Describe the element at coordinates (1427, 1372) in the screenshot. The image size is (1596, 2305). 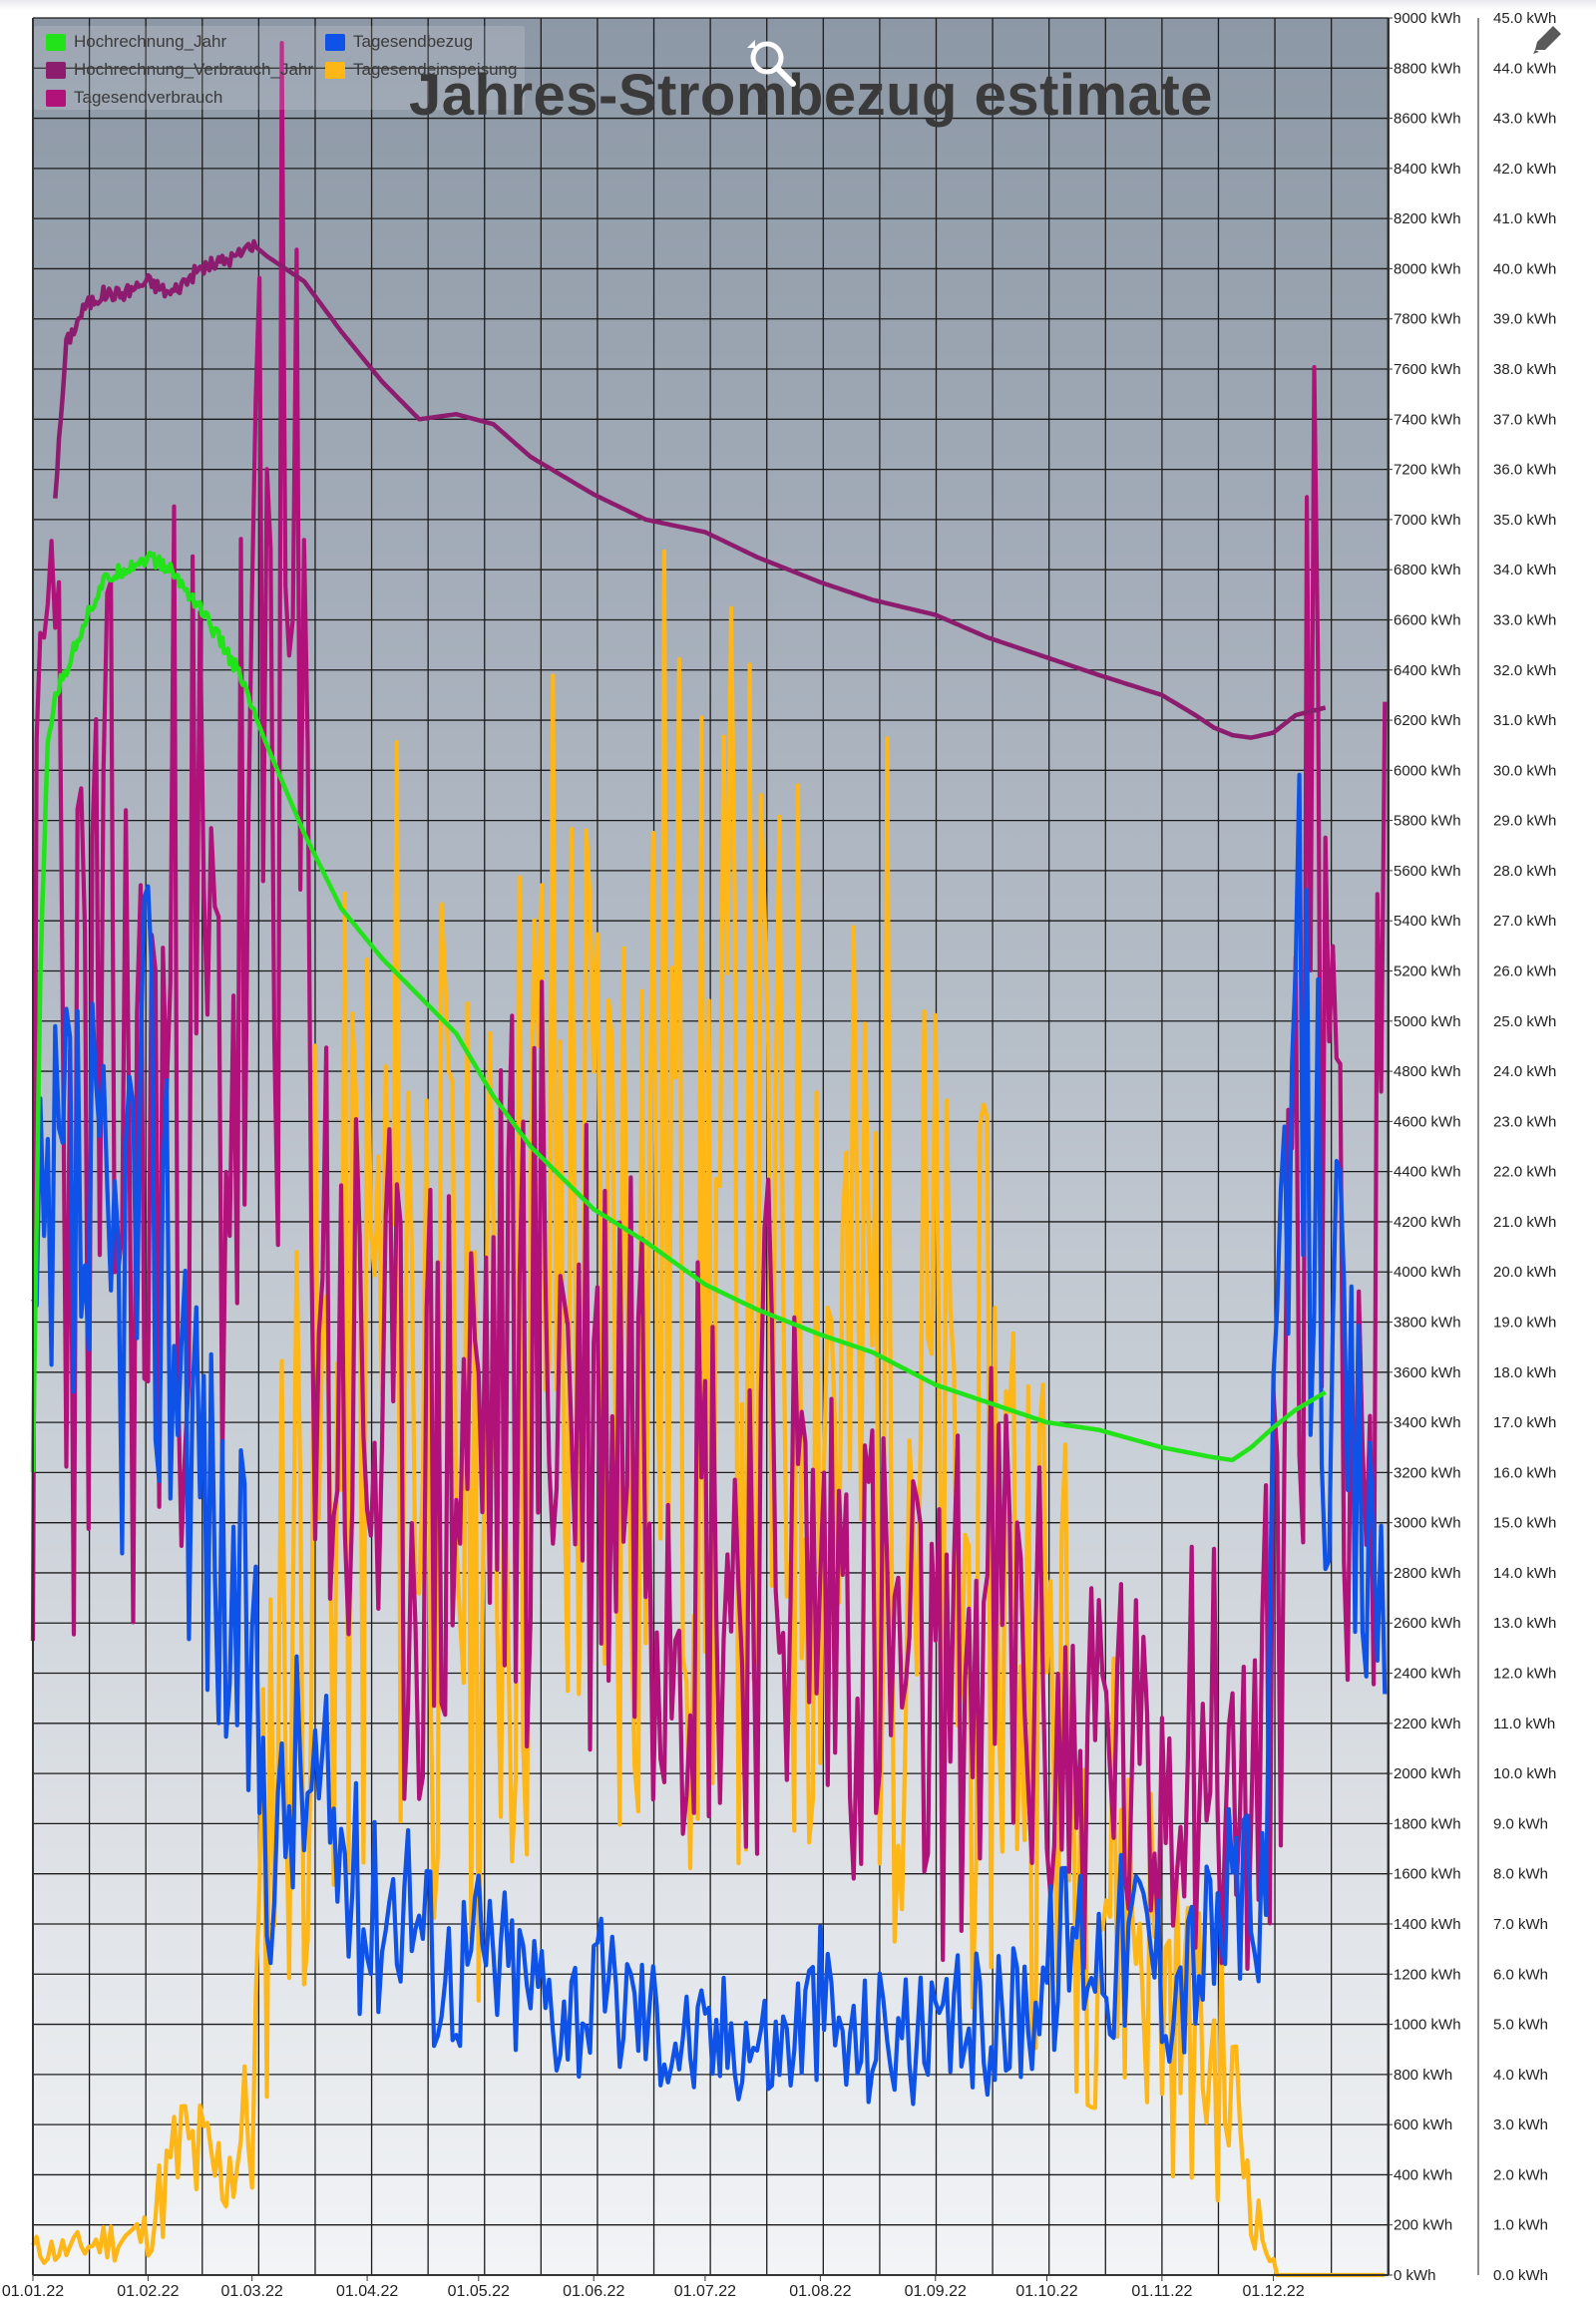
I see `y-left-tick-label: 3600 kWh` at that location.